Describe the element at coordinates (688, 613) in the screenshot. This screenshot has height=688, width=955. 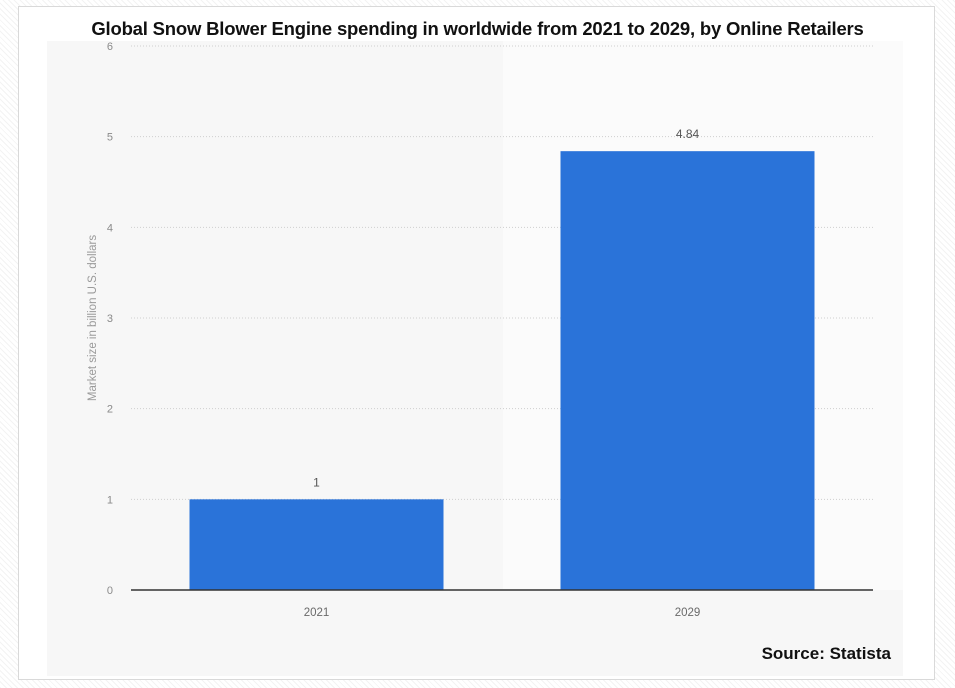
I see `x-tick-label-2029: 2029` at that location.